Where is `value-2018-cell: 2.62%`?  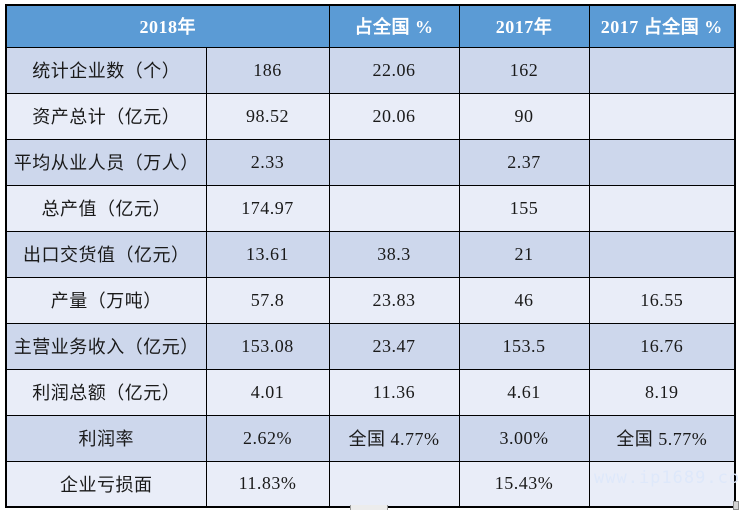
value-2018-cell: 2.62% is located at coordinates (267, 438).